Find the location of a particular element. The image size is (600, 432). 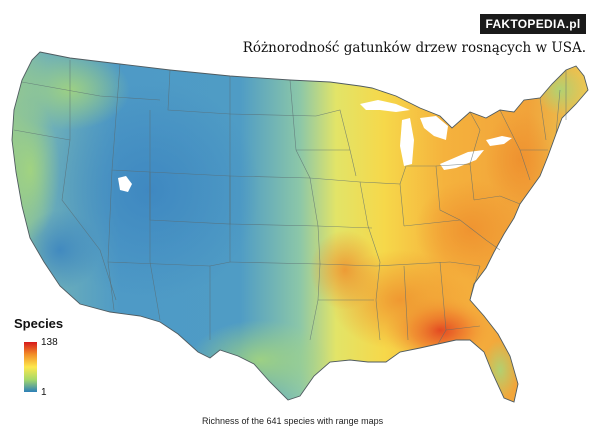

legend-max-label: 138 is located at coordinates (49, 342).